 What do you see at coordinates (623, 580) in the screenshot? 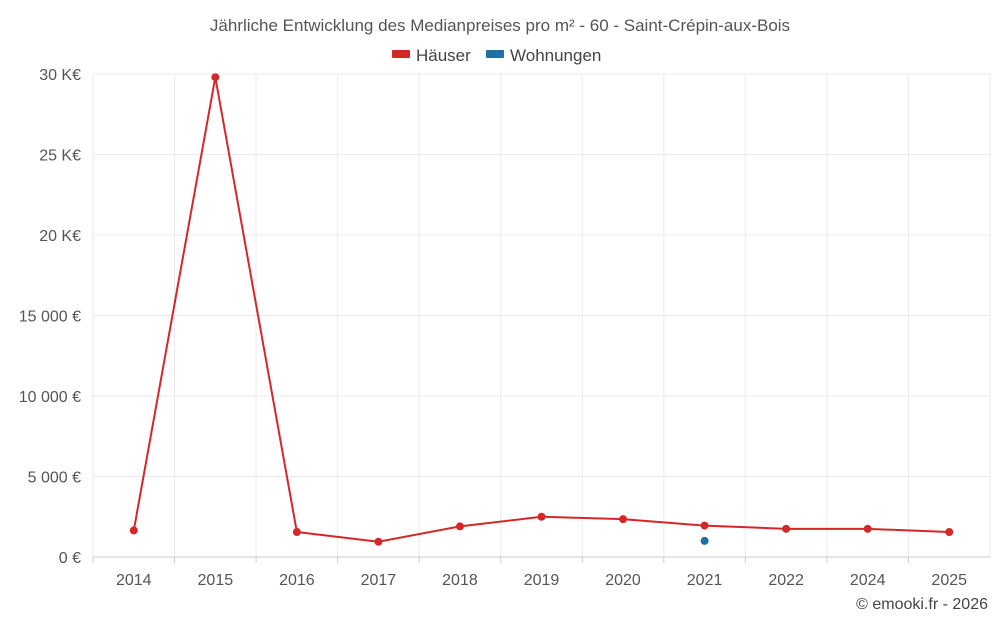
I see `x-tick-label: 2020` at bounding box center [623, 580].